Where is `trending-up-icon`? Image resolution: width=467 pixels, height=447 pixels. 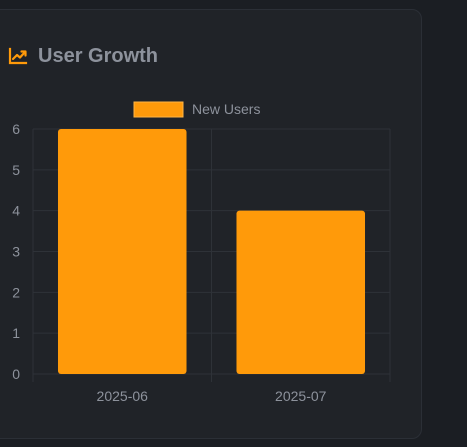
trending-up-icon is located at coordinates (18, 56).